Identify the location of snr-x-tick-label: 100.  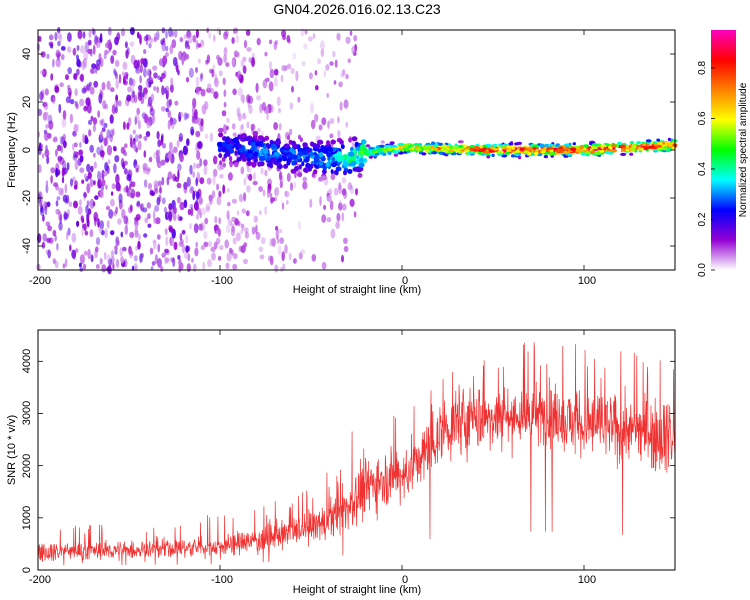
(587, 580).